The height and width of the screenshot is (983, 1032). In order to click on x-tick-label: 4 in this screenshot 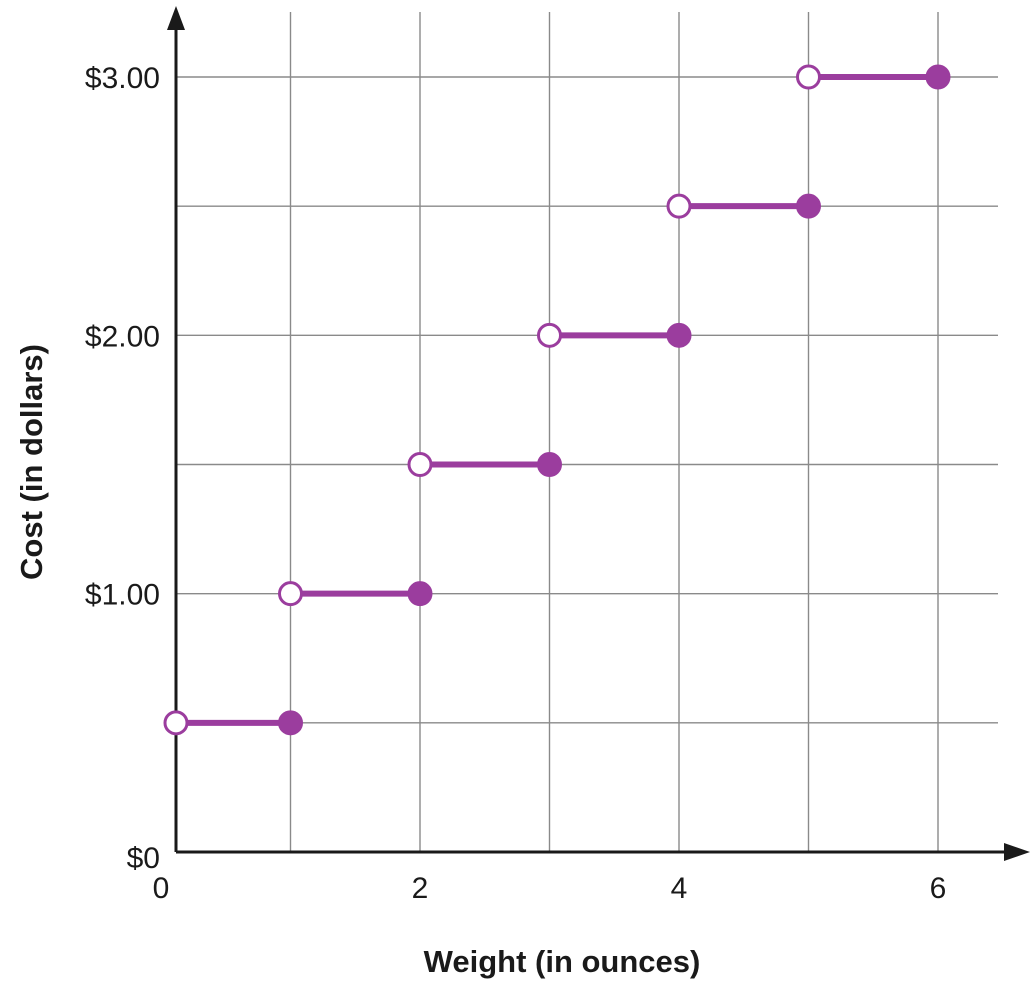, I will do `click(679, 888)`.